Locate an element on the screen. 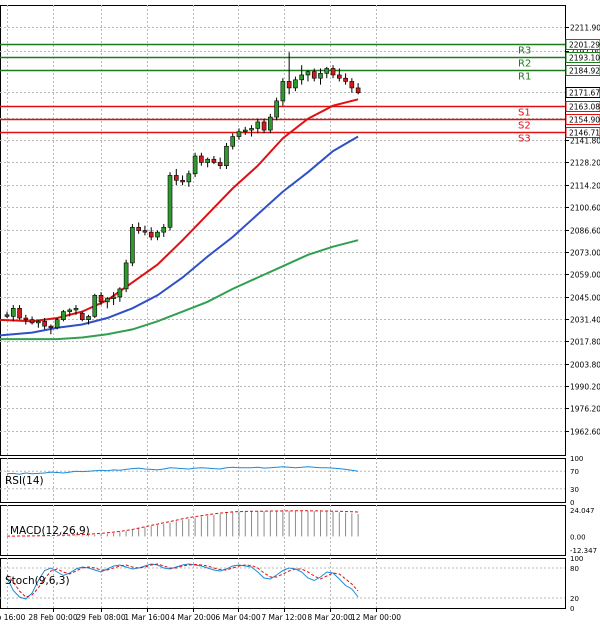  stoch-axis-label: 80 is located at coordinates (574, 569).